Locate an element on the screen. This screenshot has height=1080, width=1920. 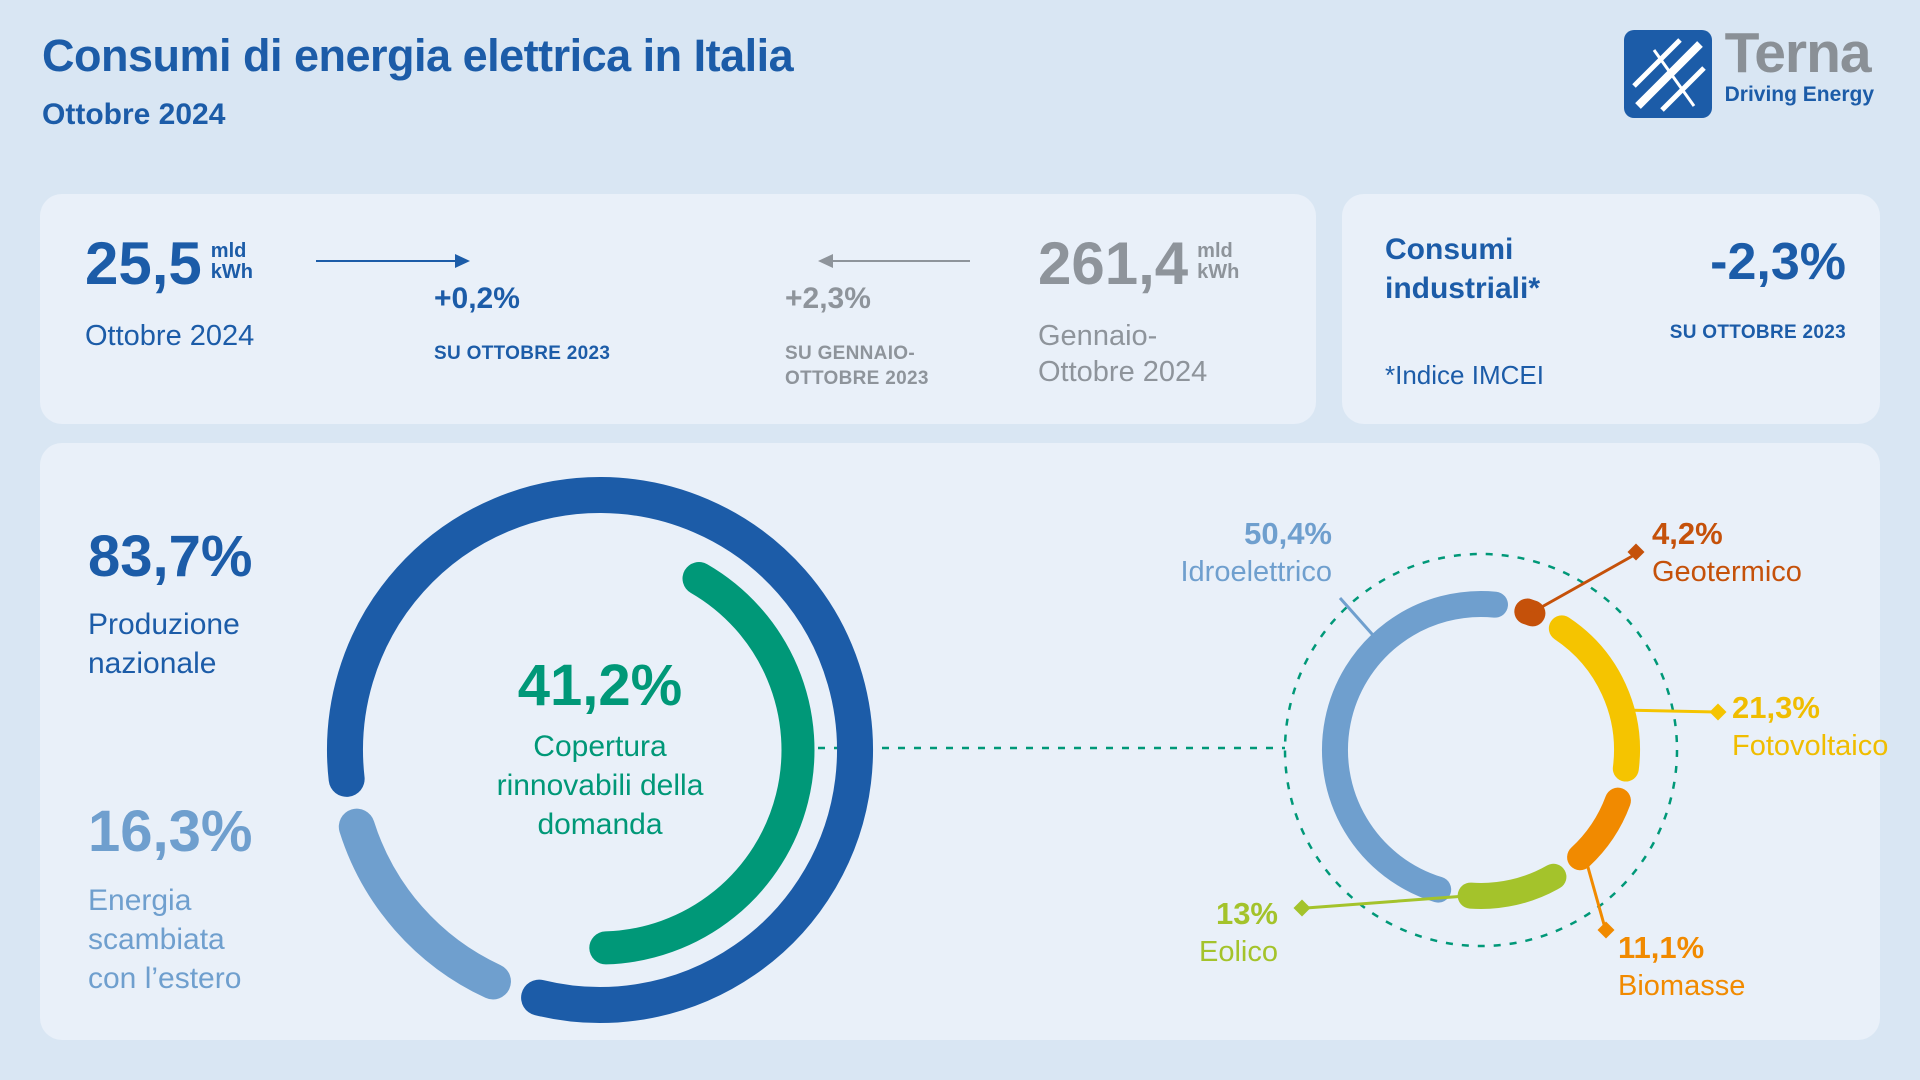
monthly-unit-kwh: kWh is located at coordinates (231, 272).